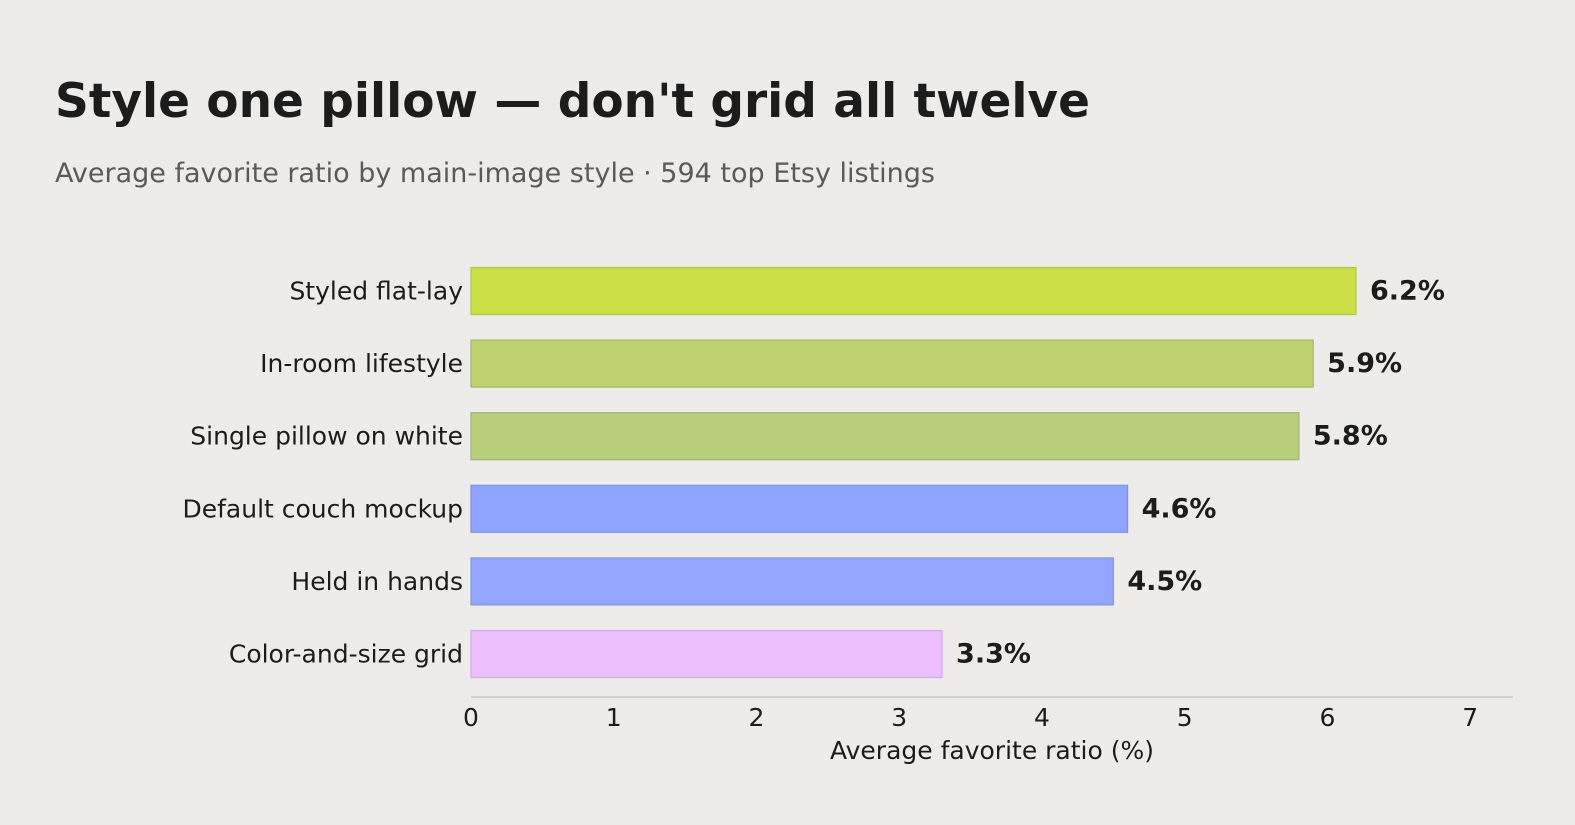  Describe the element at coordinates (993, 654) in the screenshot. I see `value-label: 3.3%` at that location.